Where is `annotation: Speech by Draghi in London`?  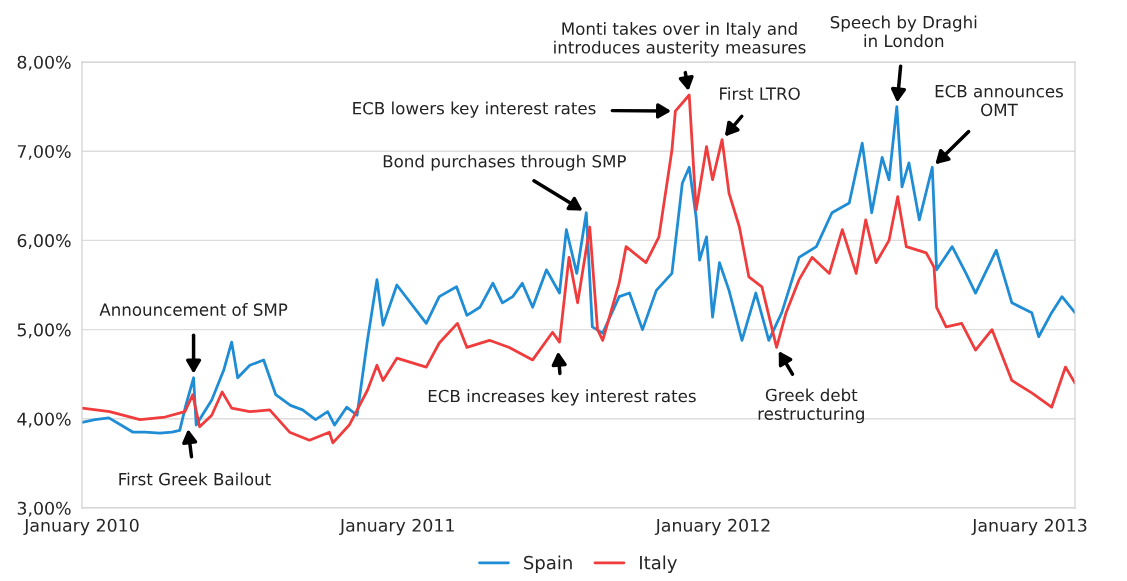
annotation: Speech by Draghi in London is located at coordinates (903, 31).